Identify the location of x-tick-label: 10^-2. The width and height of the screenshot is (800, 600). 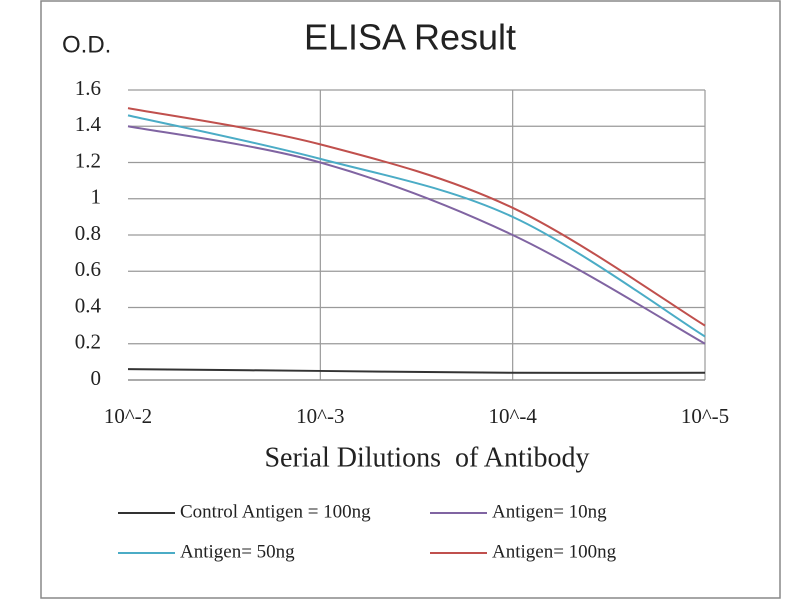
(128, 416).